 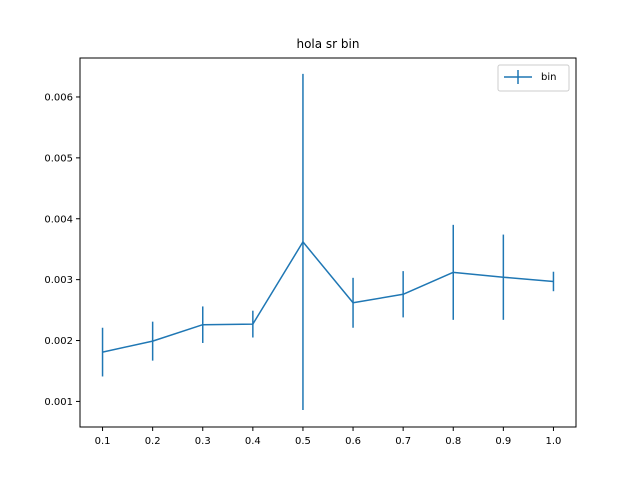 What do you see at coordinates (58, 402) in the screenshot?
I see `y-tick-label: 0.001` at bounding box center [58, 402].